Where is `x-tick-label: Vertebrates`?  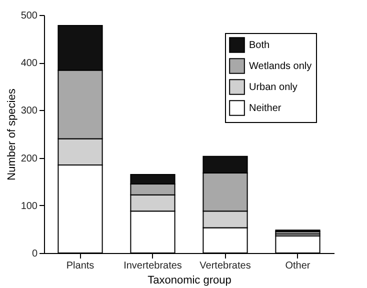 x-tick-label: Vertebrates is located at coordinates (225, 266).